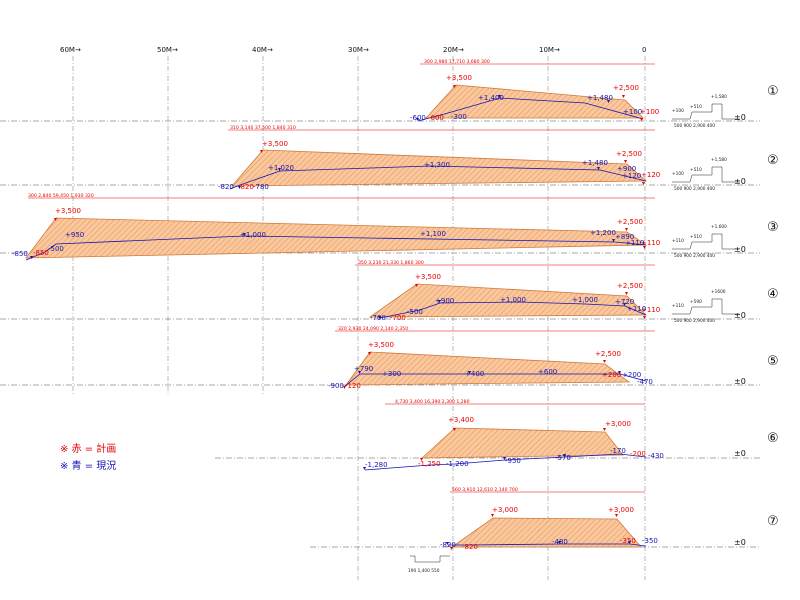 This screenshot has width=800, height=600. What do you see at coordinates (353, 386) in the screenshot?
I see `s5-toe-left: -120` at bounding box center [353, 386].